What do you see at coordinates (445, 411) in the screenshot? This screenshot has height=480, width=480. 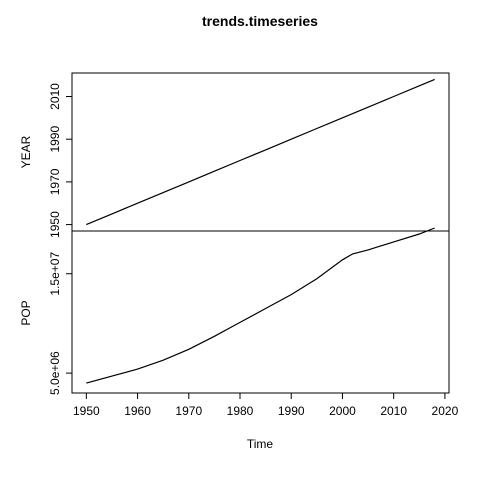 I see `x-tick-label: 2020` at bounding box center [445, 411].